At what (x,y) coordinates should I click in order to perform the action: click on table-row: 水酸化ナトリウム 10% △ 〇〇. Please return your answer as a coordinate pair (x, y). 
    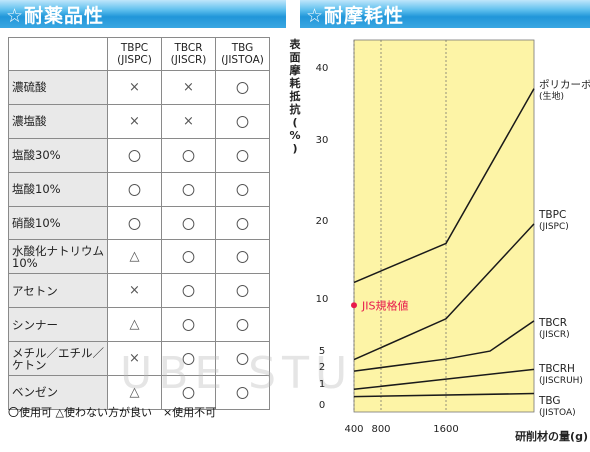
    Looking at the image, I should click on (139, 257).